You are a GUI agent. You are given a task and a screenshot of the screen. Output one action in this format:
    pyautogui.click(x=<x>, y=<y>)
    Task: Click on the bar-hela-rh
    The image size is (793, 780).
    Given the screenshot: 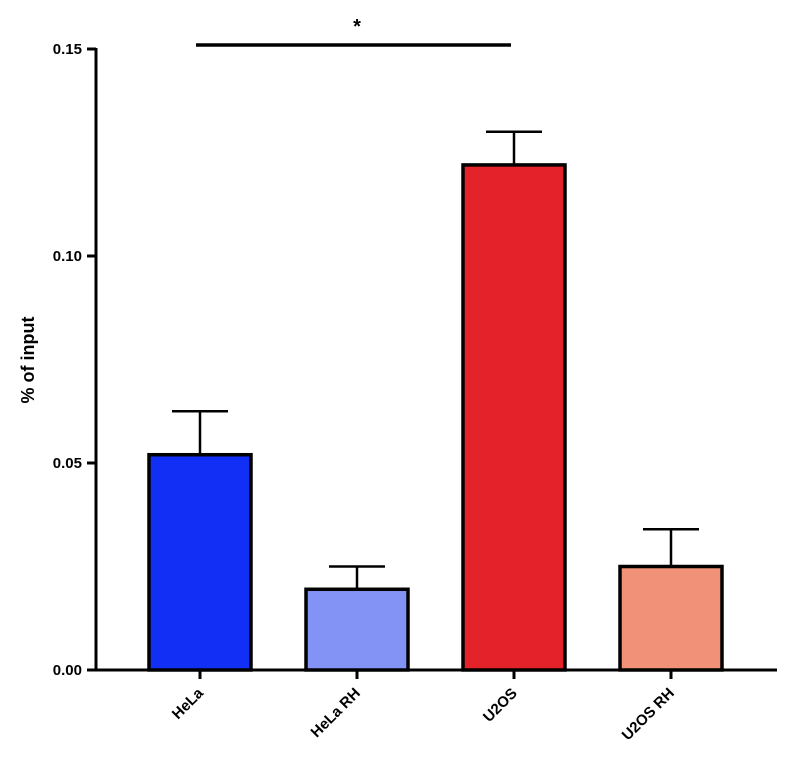 What is the action you would take?
    pyautogui.click(x=357, y=629)
    